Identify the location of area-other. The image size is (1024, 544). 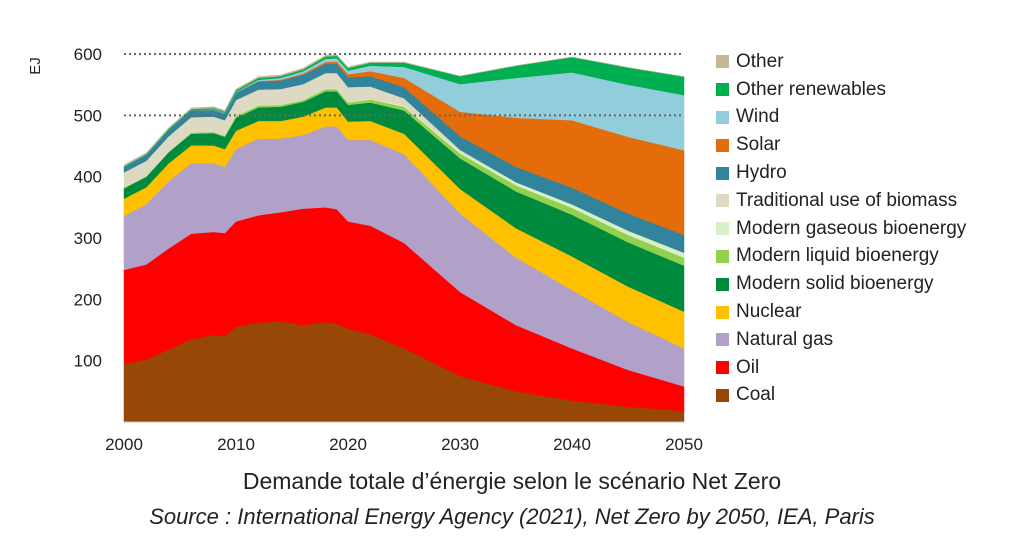
(404, 110).